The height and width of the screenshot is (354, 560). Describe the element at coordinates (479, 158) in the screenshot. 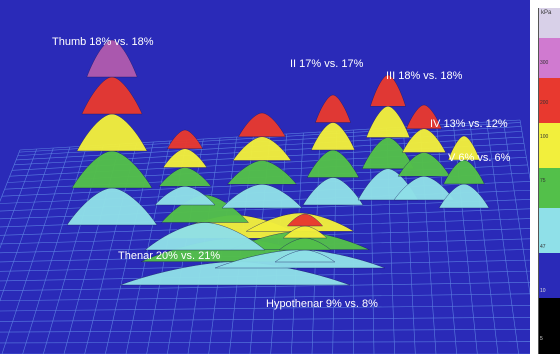

I see `label-v: V 6% vs. 6%` at that location.